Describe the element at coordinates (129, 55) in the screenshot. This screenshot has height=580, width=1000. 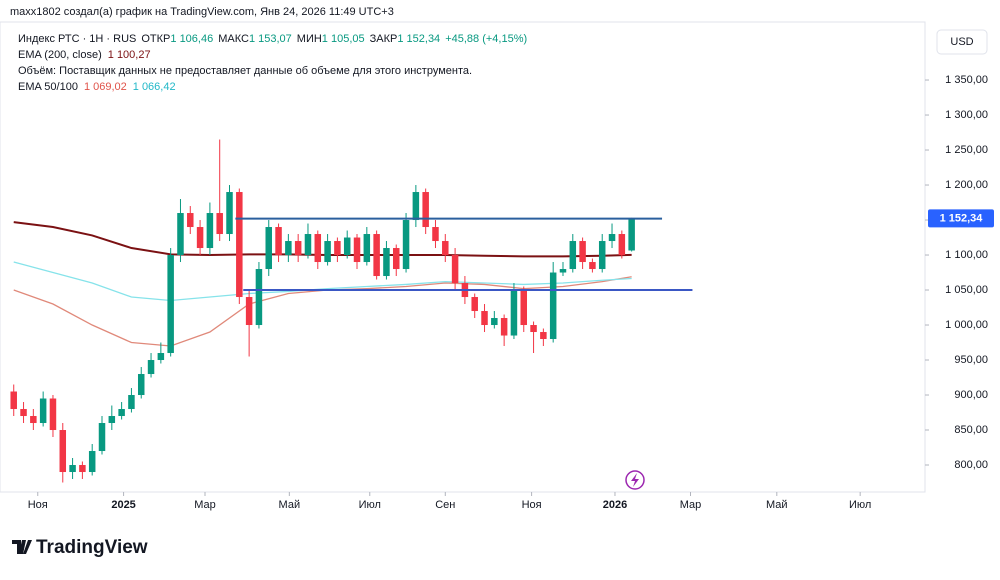
I see `value: 1 100,27` at that location.